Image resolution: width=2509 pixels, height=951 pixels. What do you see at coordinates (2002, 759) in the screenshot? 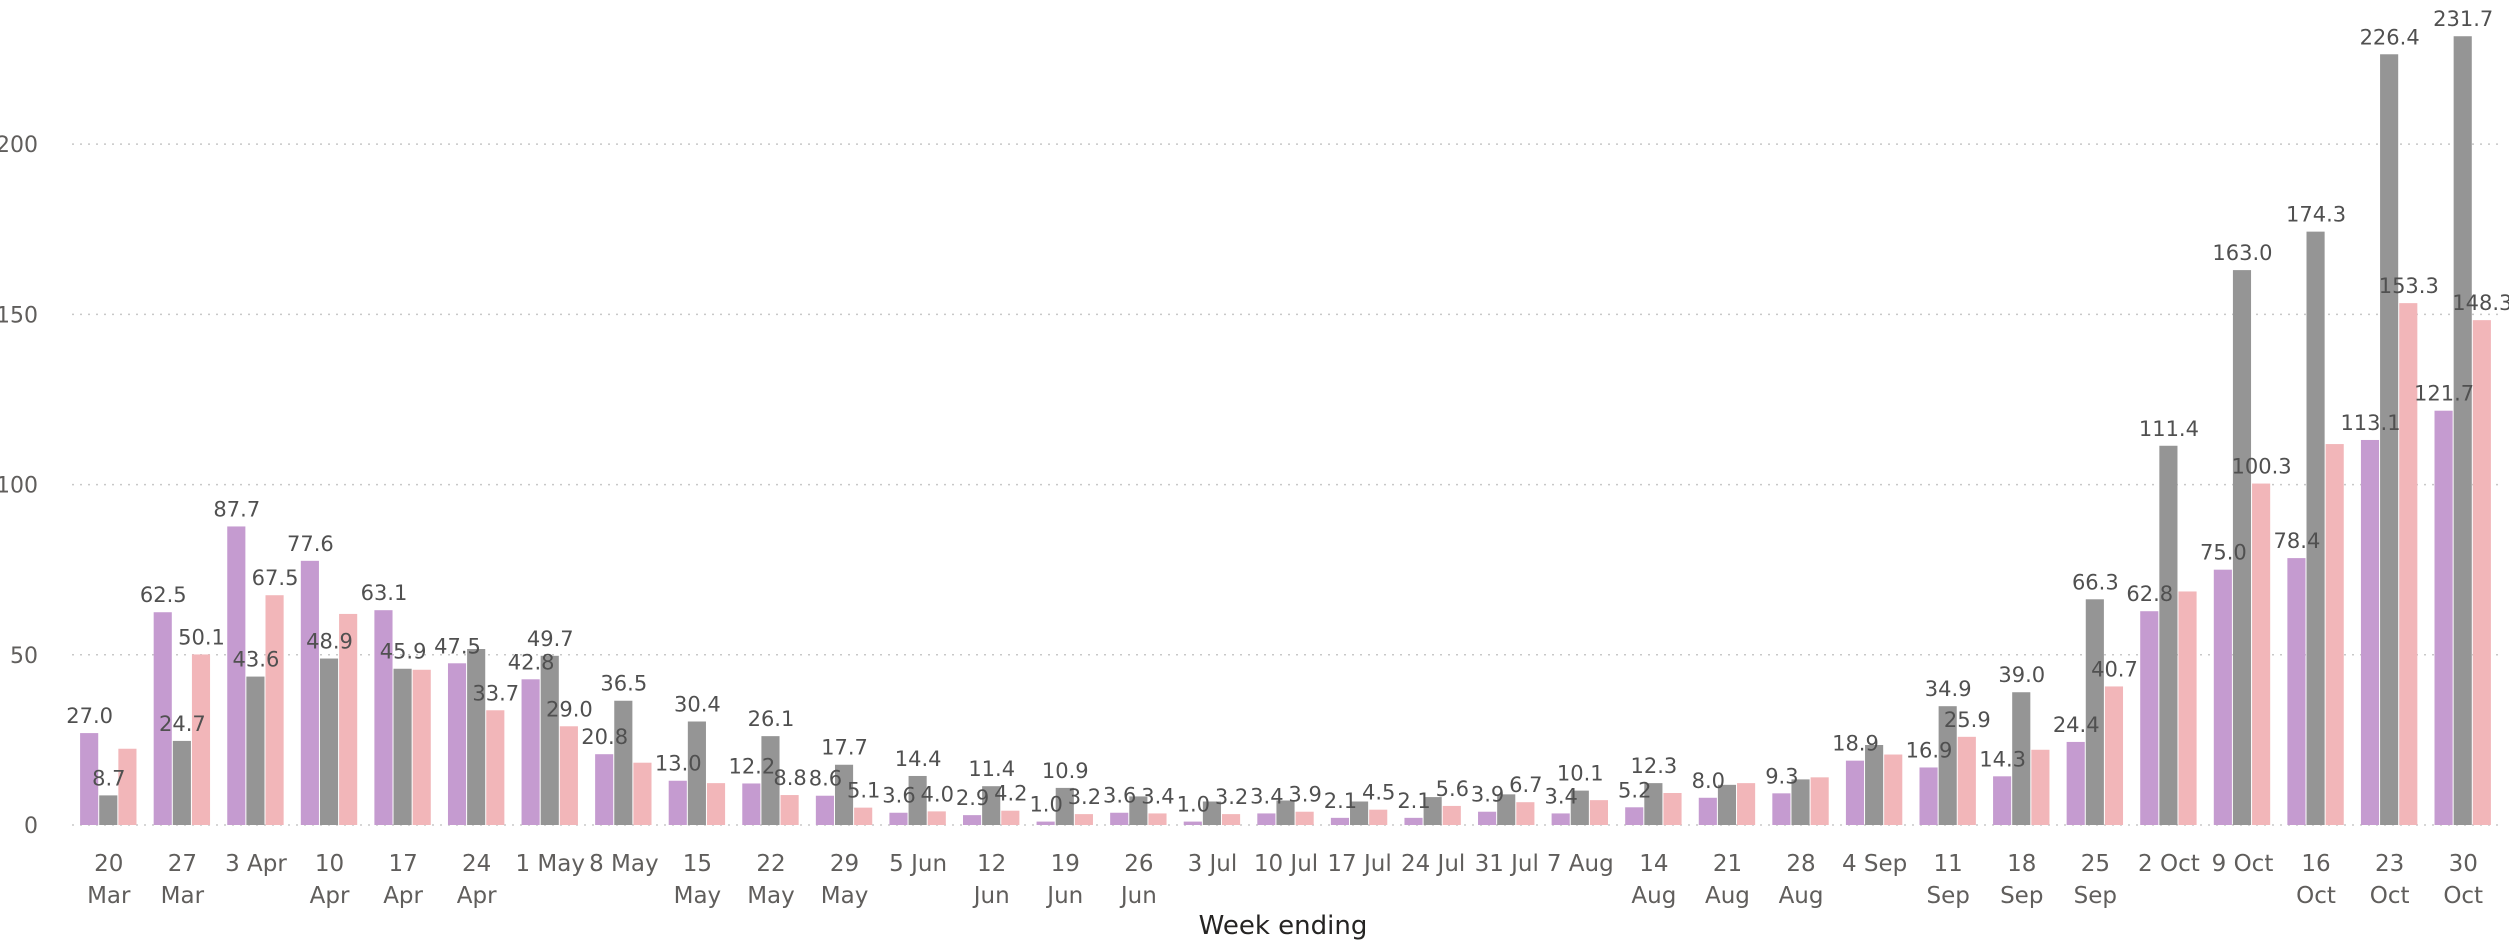
I see `data-label: 14.3` at bounding box center [2002, 759].